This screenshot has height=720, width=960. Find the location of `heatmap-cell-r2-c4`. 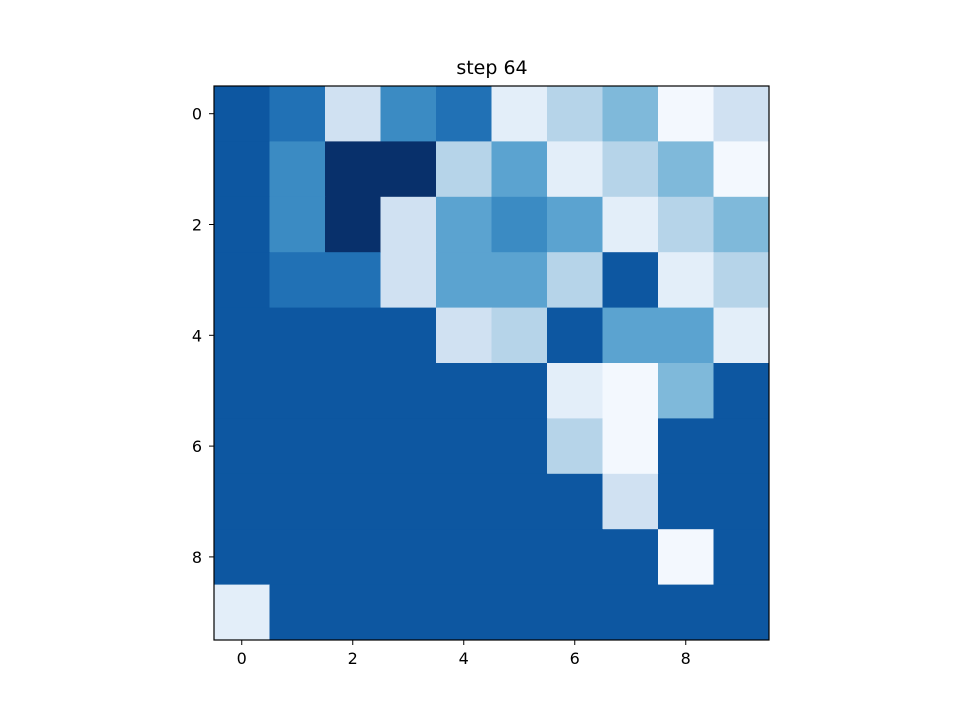

heatmap-cell-r2-c4 is located at coordinates (464, 224).